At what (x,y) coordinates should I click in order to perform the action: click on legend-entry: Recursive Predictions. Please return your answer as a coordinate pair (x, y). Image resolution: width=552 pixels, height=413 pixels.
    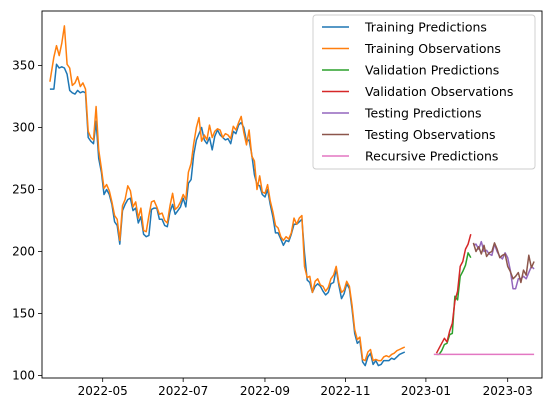
    Looking at the image, I should click on (410, 156).